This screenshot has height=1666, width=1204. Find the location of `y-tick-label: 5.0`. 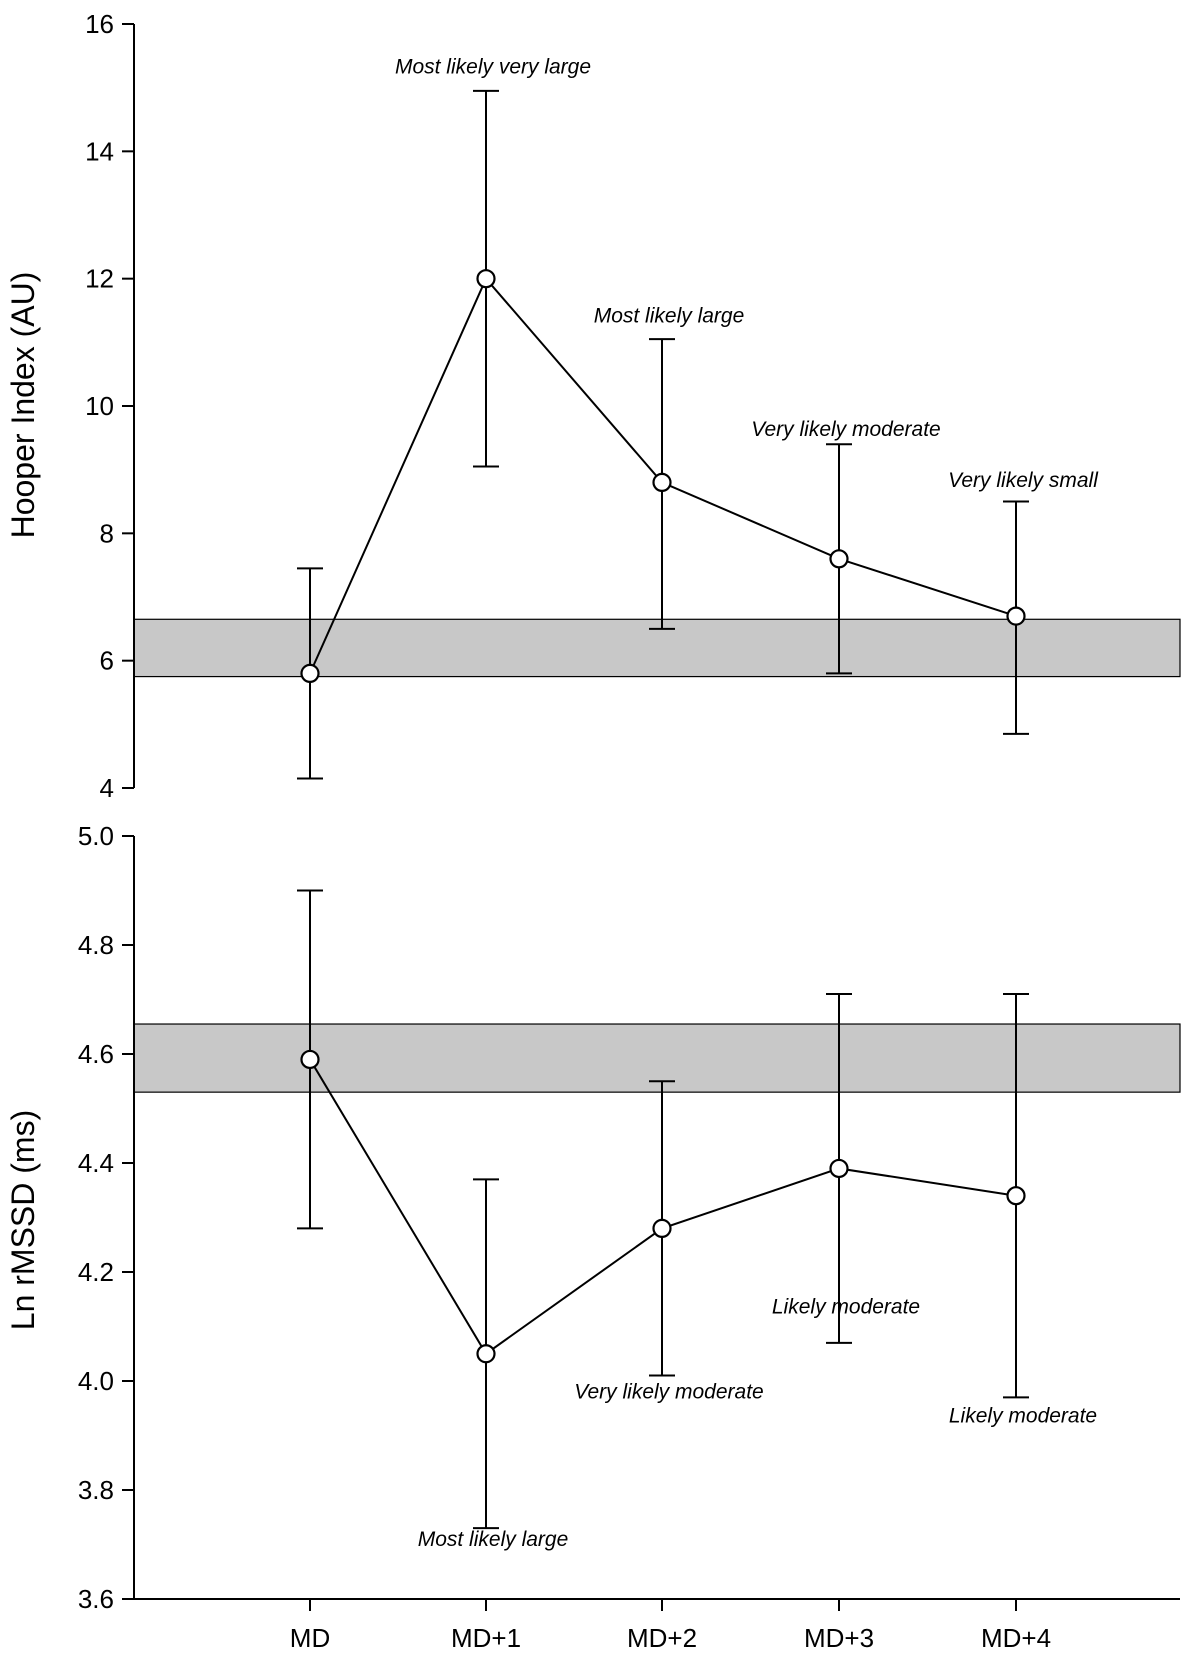

y-tick-label: 5.0 is located at coordinates (96, 836).